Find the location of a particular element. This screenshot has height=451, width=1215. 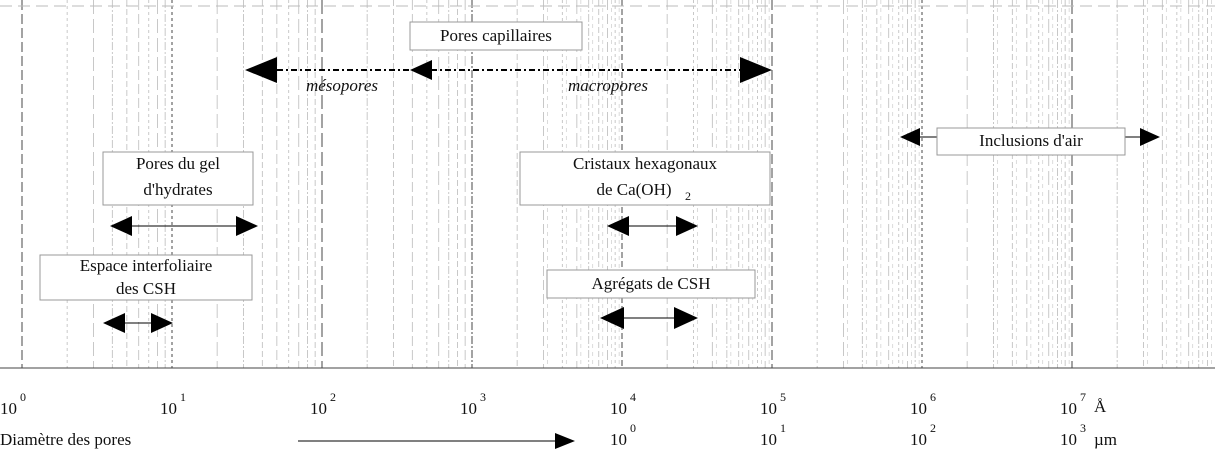

label: Agrégats de CSH is located at coordinates (651, 283).